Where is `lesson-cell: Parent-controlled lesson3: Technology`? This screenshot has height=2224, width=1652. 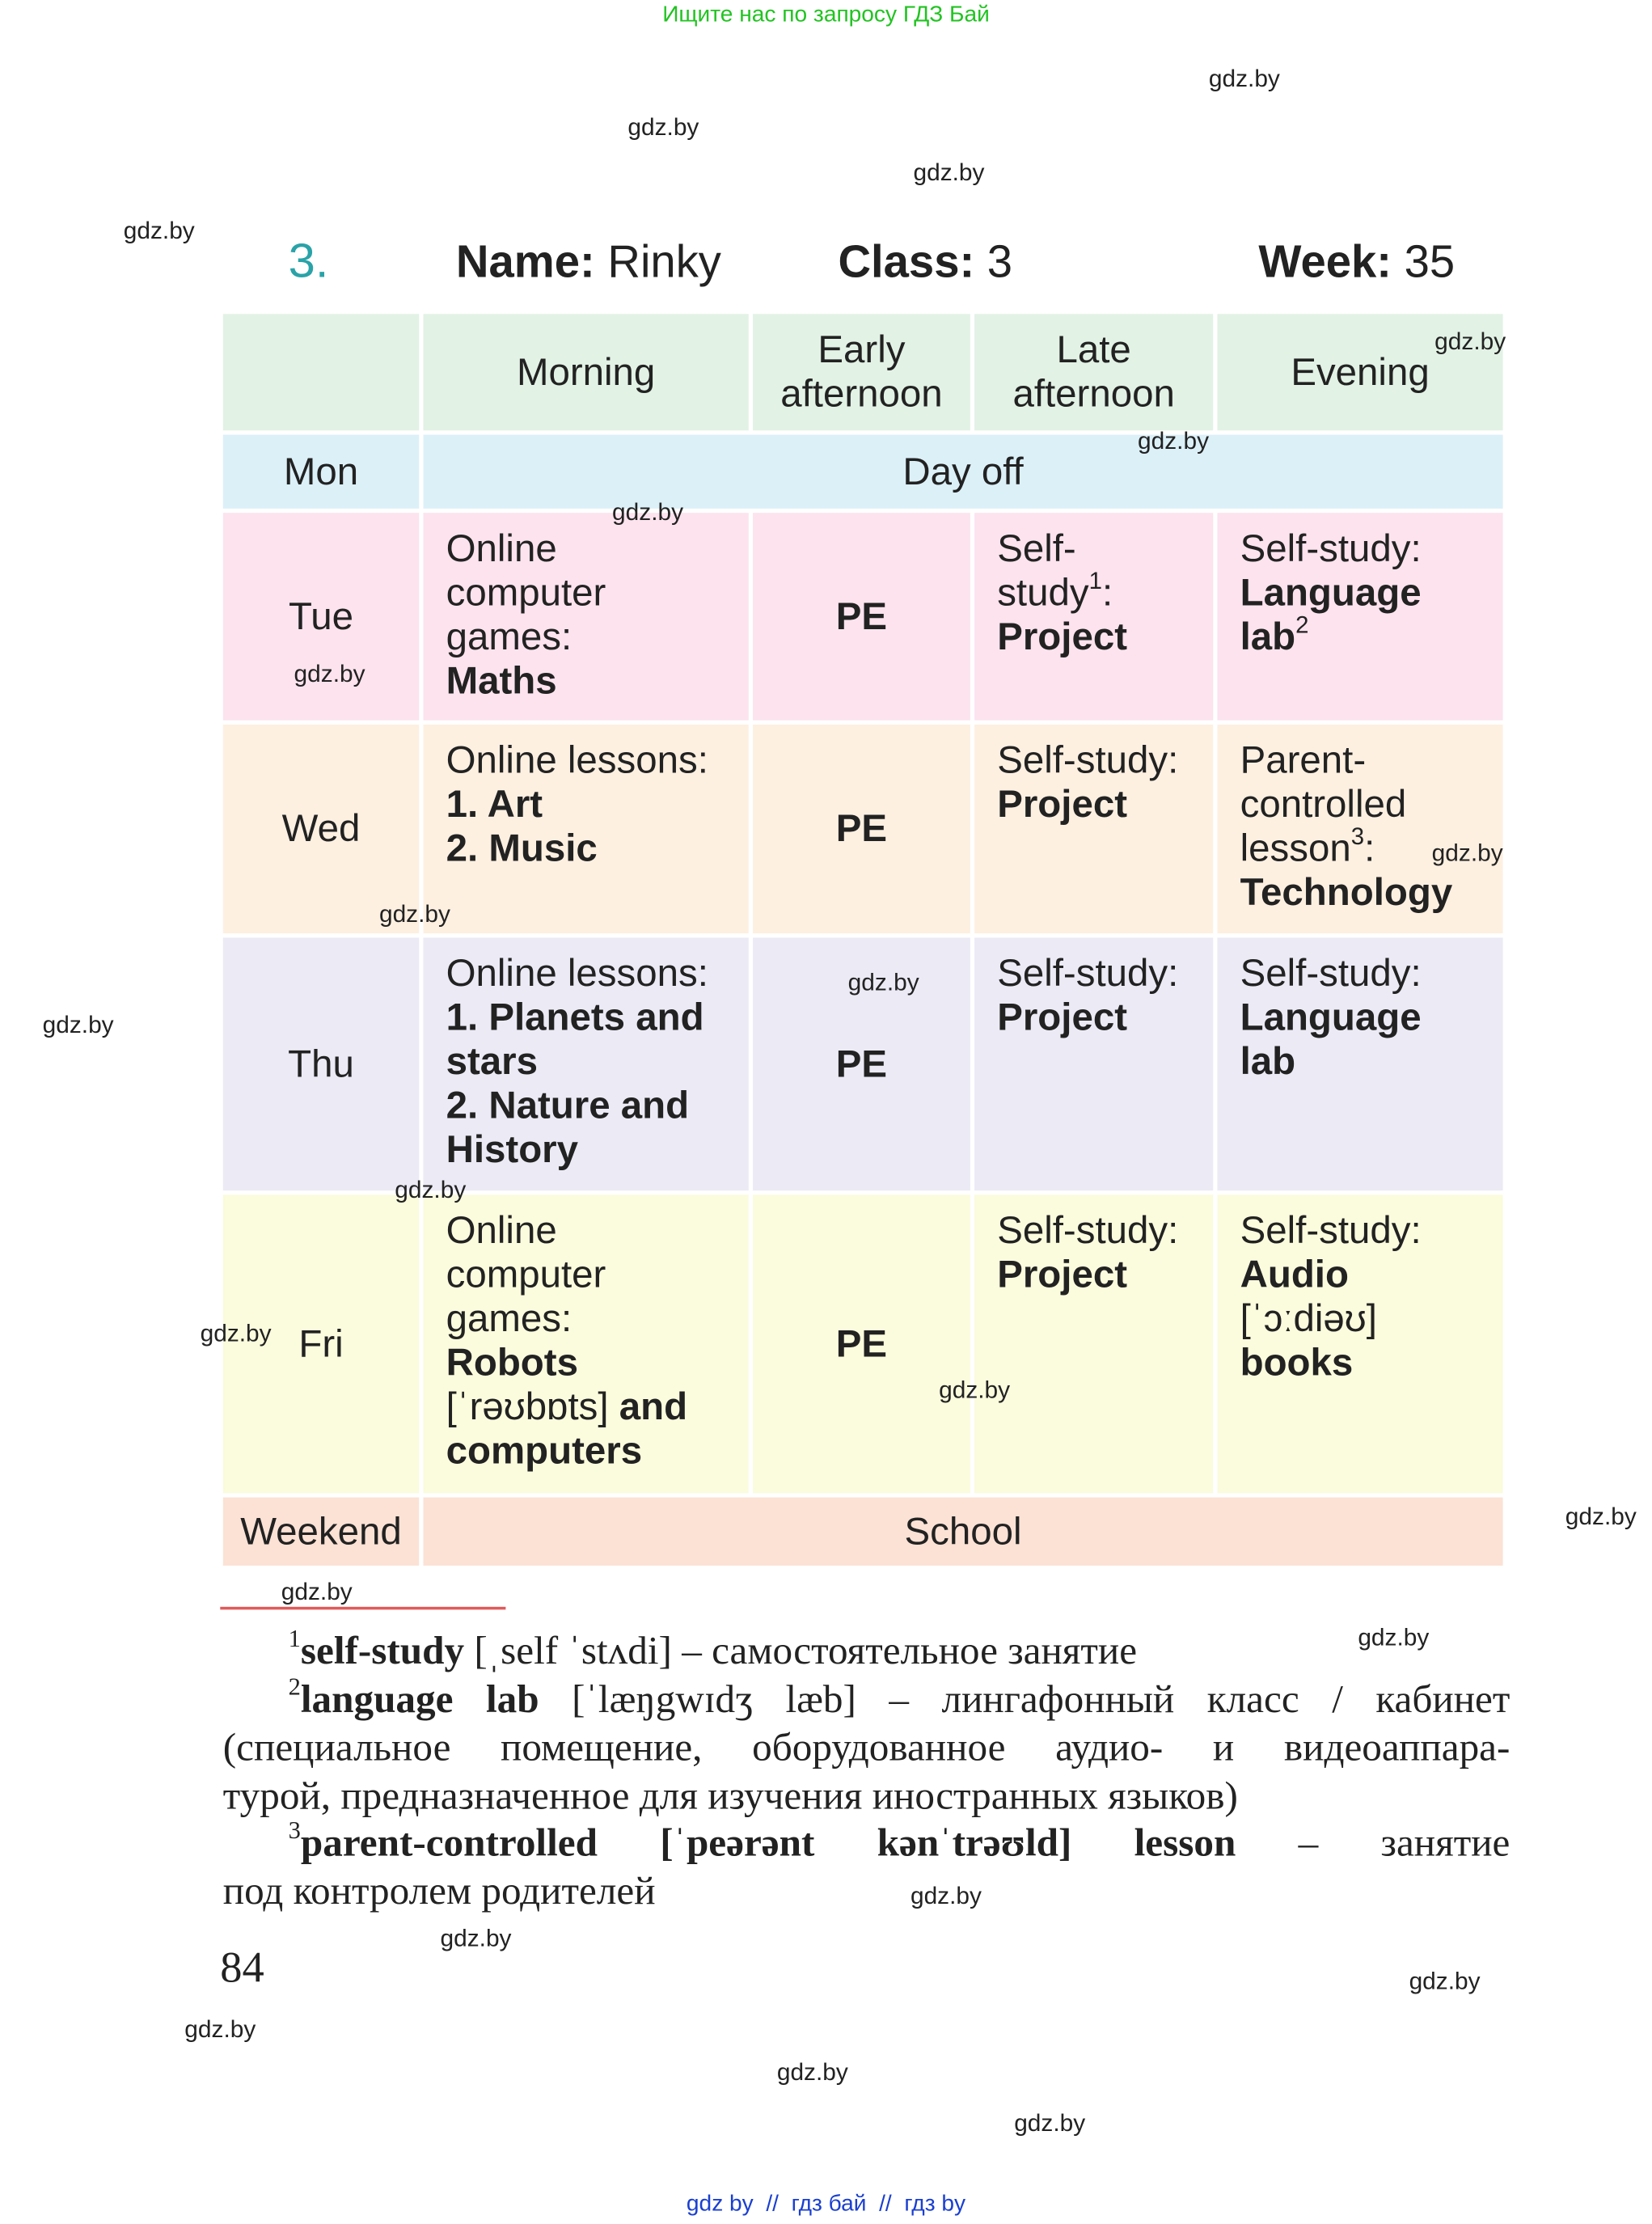
lesson-cell: Parent-controlled lesson3: Technology is located at coordinates (1360, 829).